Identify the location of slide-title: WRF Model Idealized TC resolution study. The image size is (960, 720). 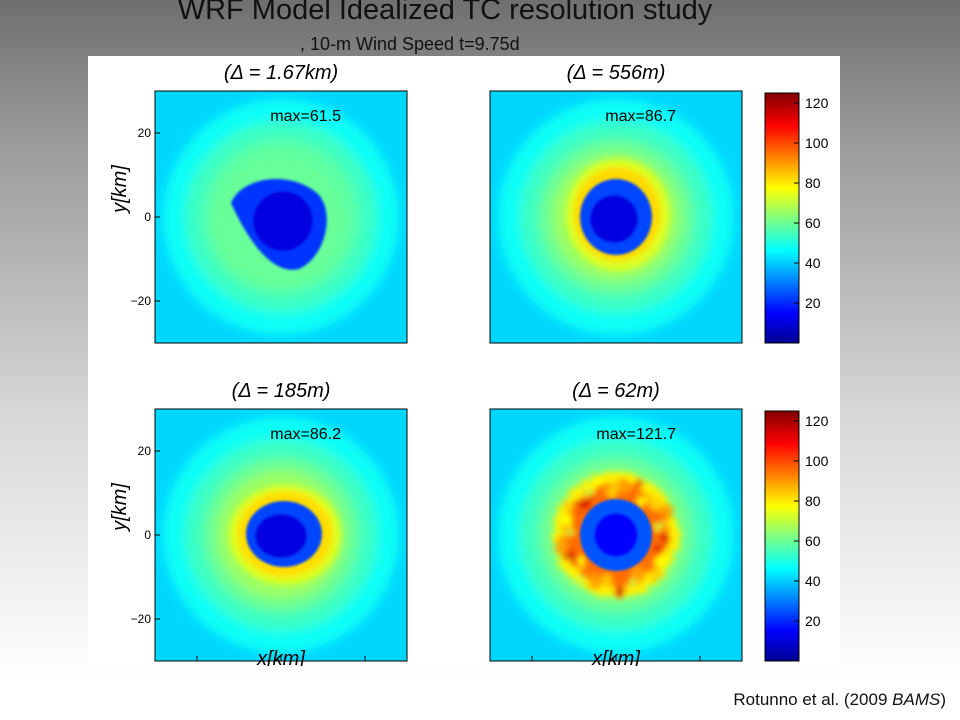
(445, 13).